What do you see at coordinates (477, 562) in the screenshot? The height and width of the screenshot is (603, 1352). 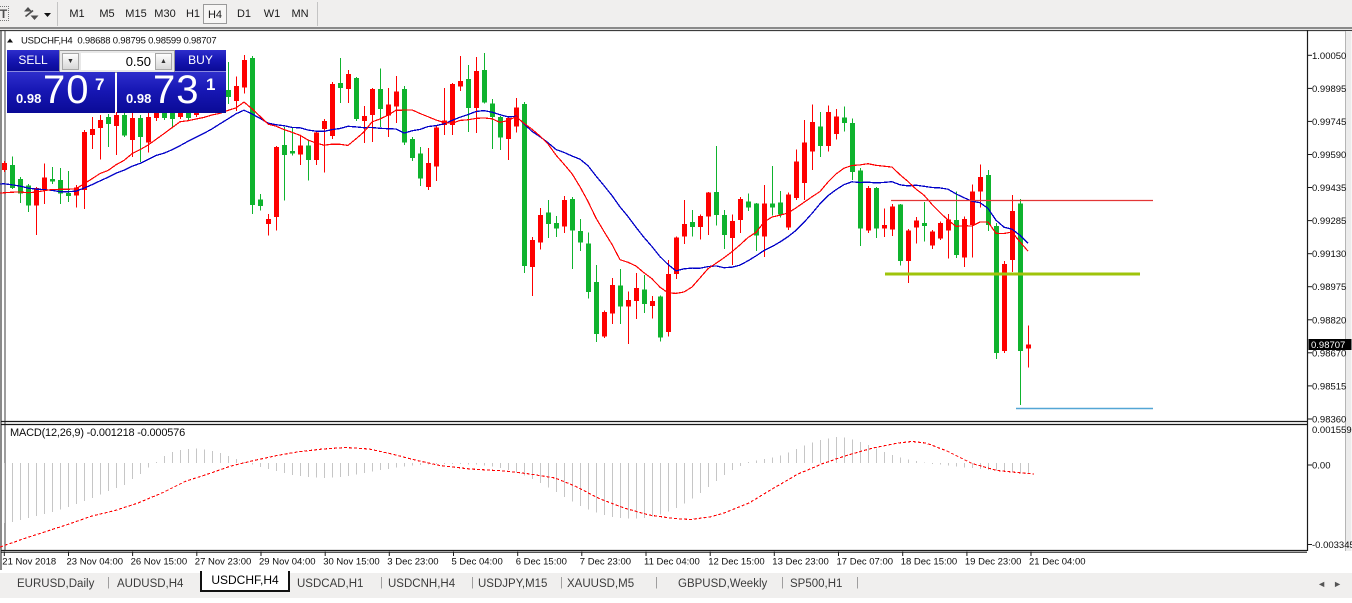 I see `svg-text: 5 Dec 04:00` at bounding box center [477, 562].